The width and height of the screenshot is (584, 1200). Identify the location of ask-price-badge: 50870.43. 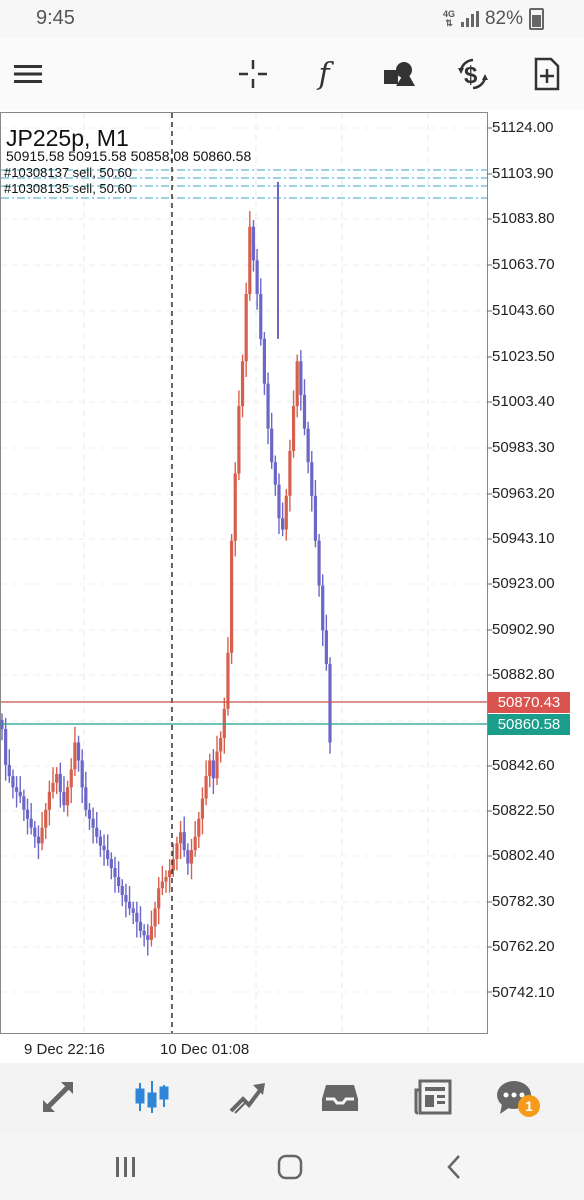
(529, 702).